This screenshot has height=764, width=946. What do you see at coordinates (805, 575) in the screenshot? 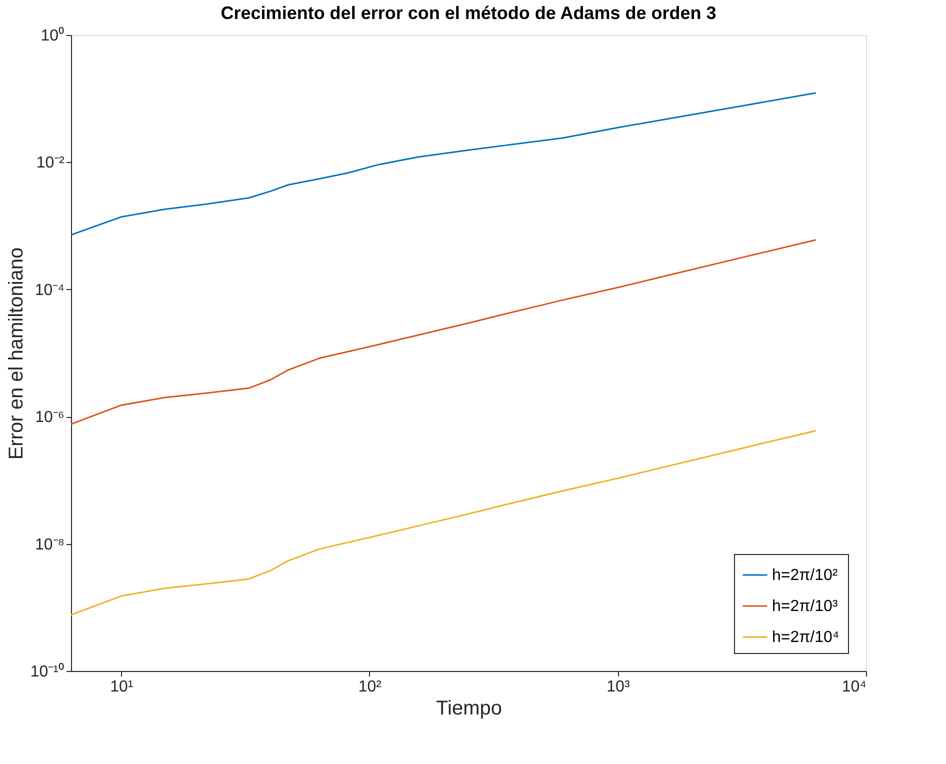
I see `legend-label: h=2π/10²` at bounding box center [805, 575].